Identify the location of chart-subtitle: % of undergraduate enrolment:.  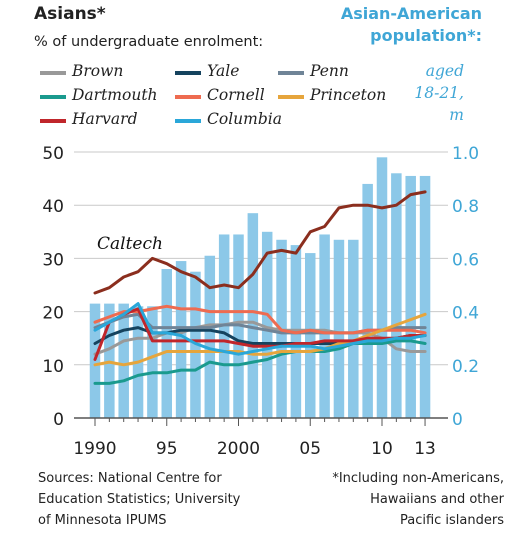
(149, 42).